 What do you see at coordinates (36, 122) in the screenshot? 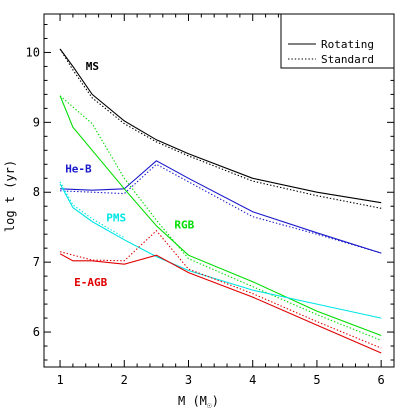
I see `y-tick-label: 9` at bounding box center [36, 122].